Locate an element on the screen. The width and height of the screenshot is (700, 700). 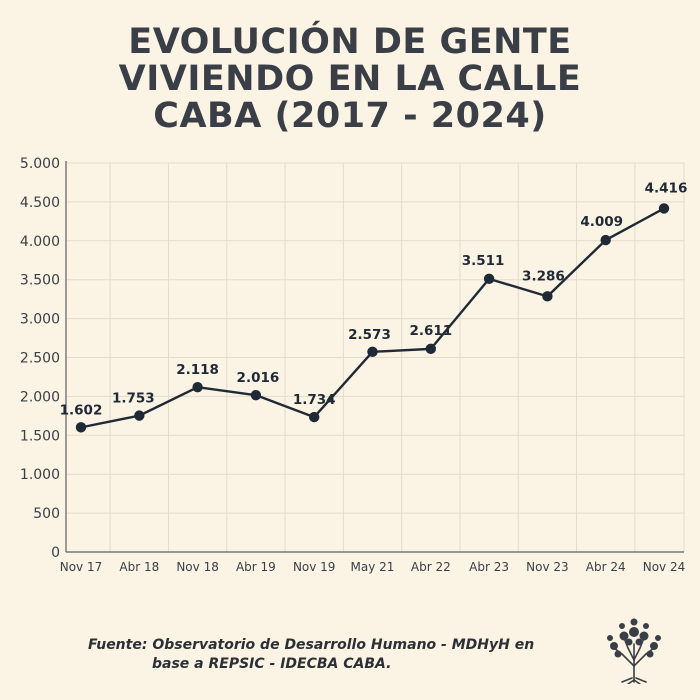
y-tick-label: 1.000 is located at coordinates (40, 475).